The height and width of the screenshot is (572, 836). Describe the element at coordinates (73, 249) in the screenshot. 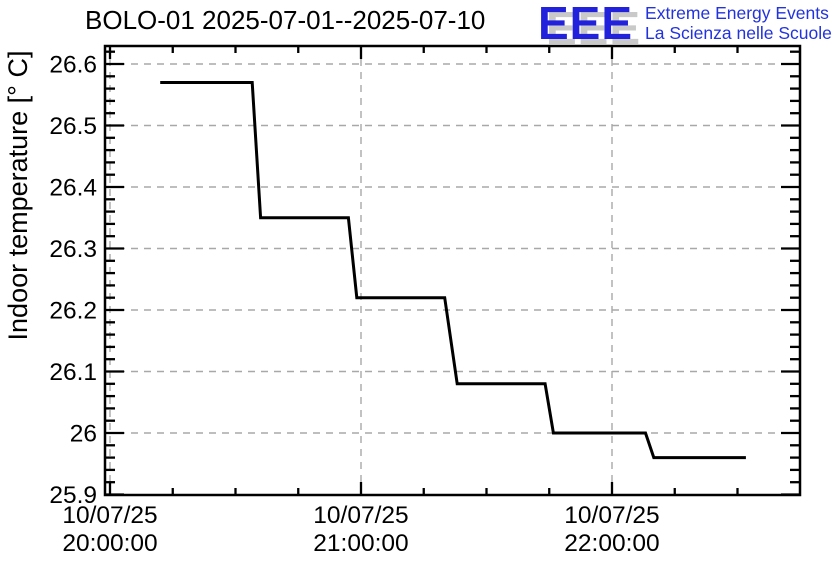

I see `y-tick-label: 26.3` at that location.